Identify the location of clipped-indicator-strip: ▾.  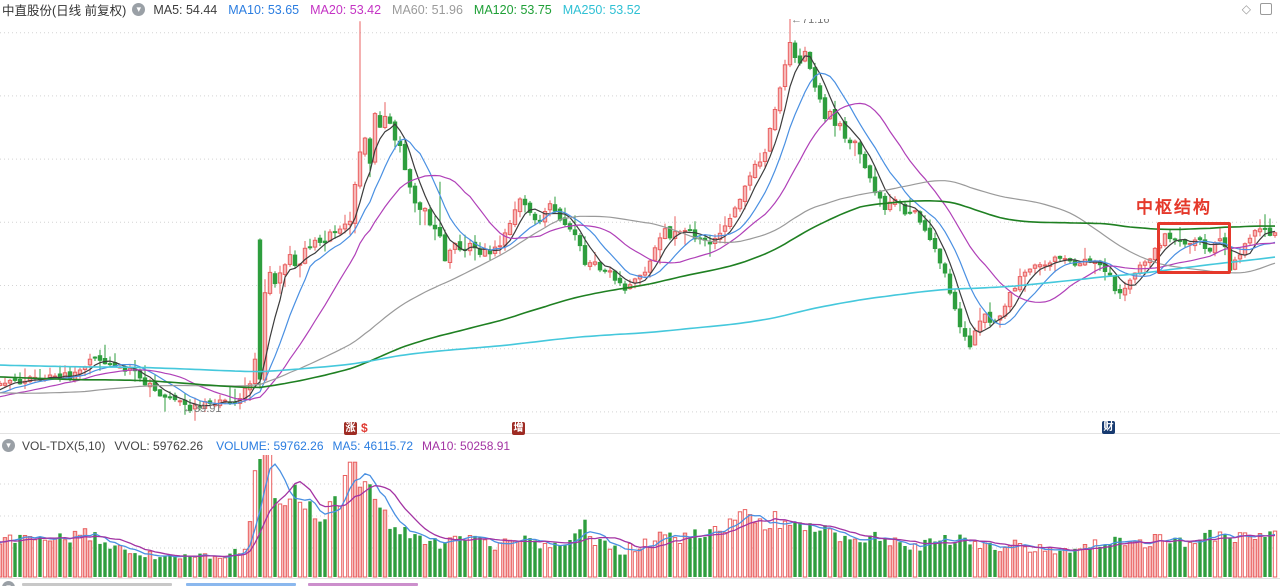
(640, 582).